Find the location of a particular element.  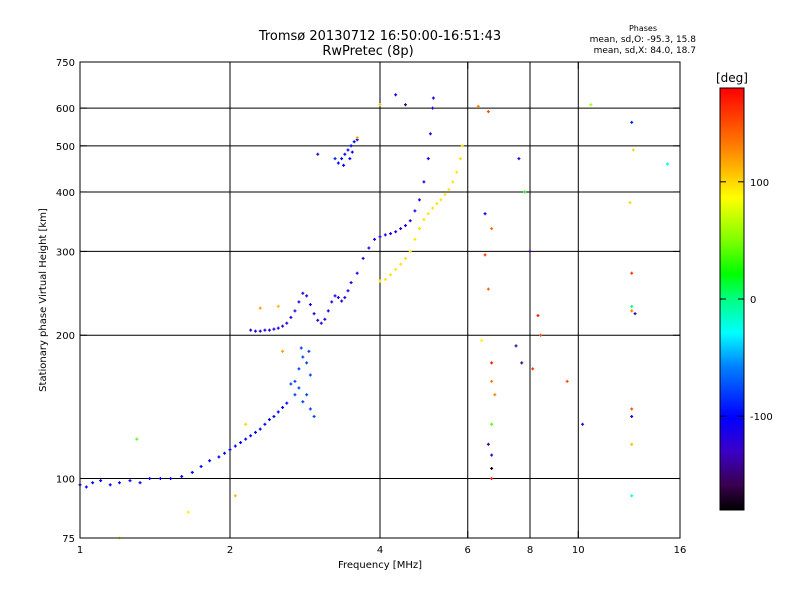

x-tick-label: 10 is located at coordinates (578, 550).